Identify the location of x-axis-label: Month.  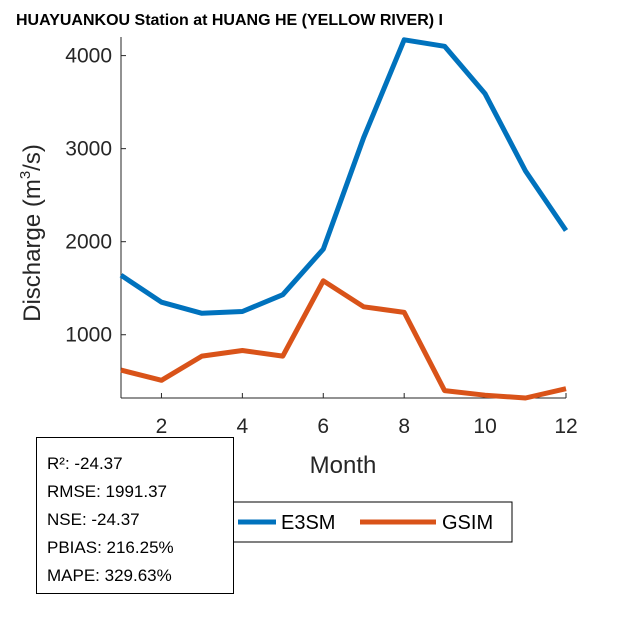
(343, 465).